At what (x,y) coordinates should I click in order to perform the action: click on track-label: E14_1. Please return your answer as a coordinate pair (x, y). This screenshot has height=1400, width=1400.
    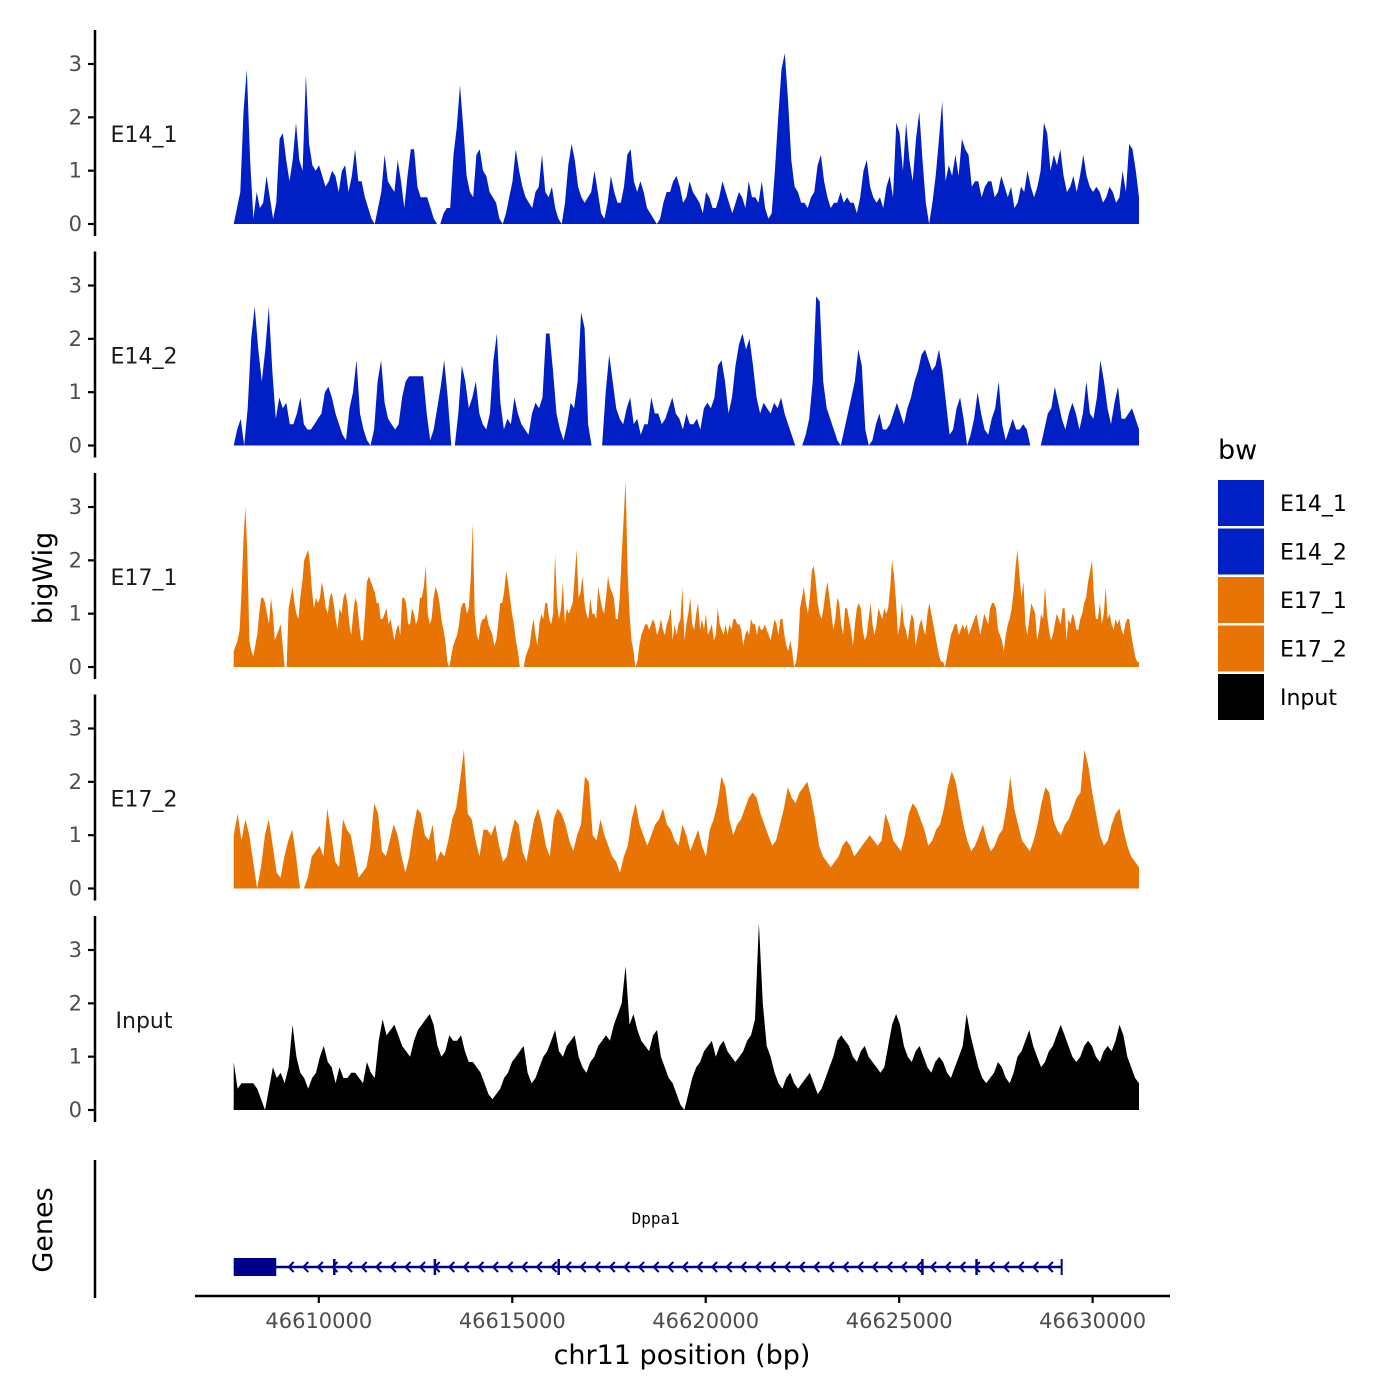
    Looking at the image, I should click on (144, 135).